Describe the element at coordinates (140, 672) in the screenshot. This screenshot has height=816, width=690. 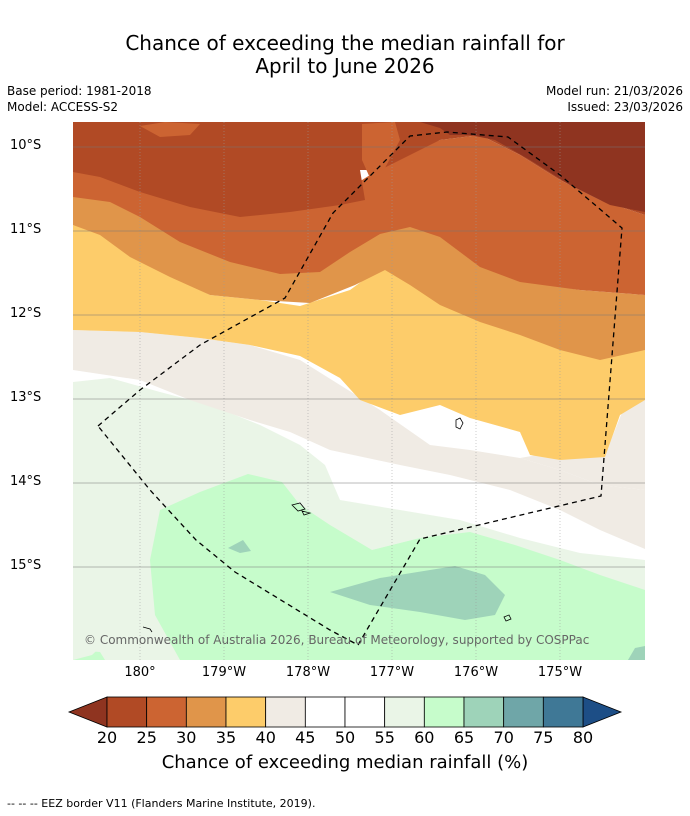
I see `lon-label: 180°` at that location.